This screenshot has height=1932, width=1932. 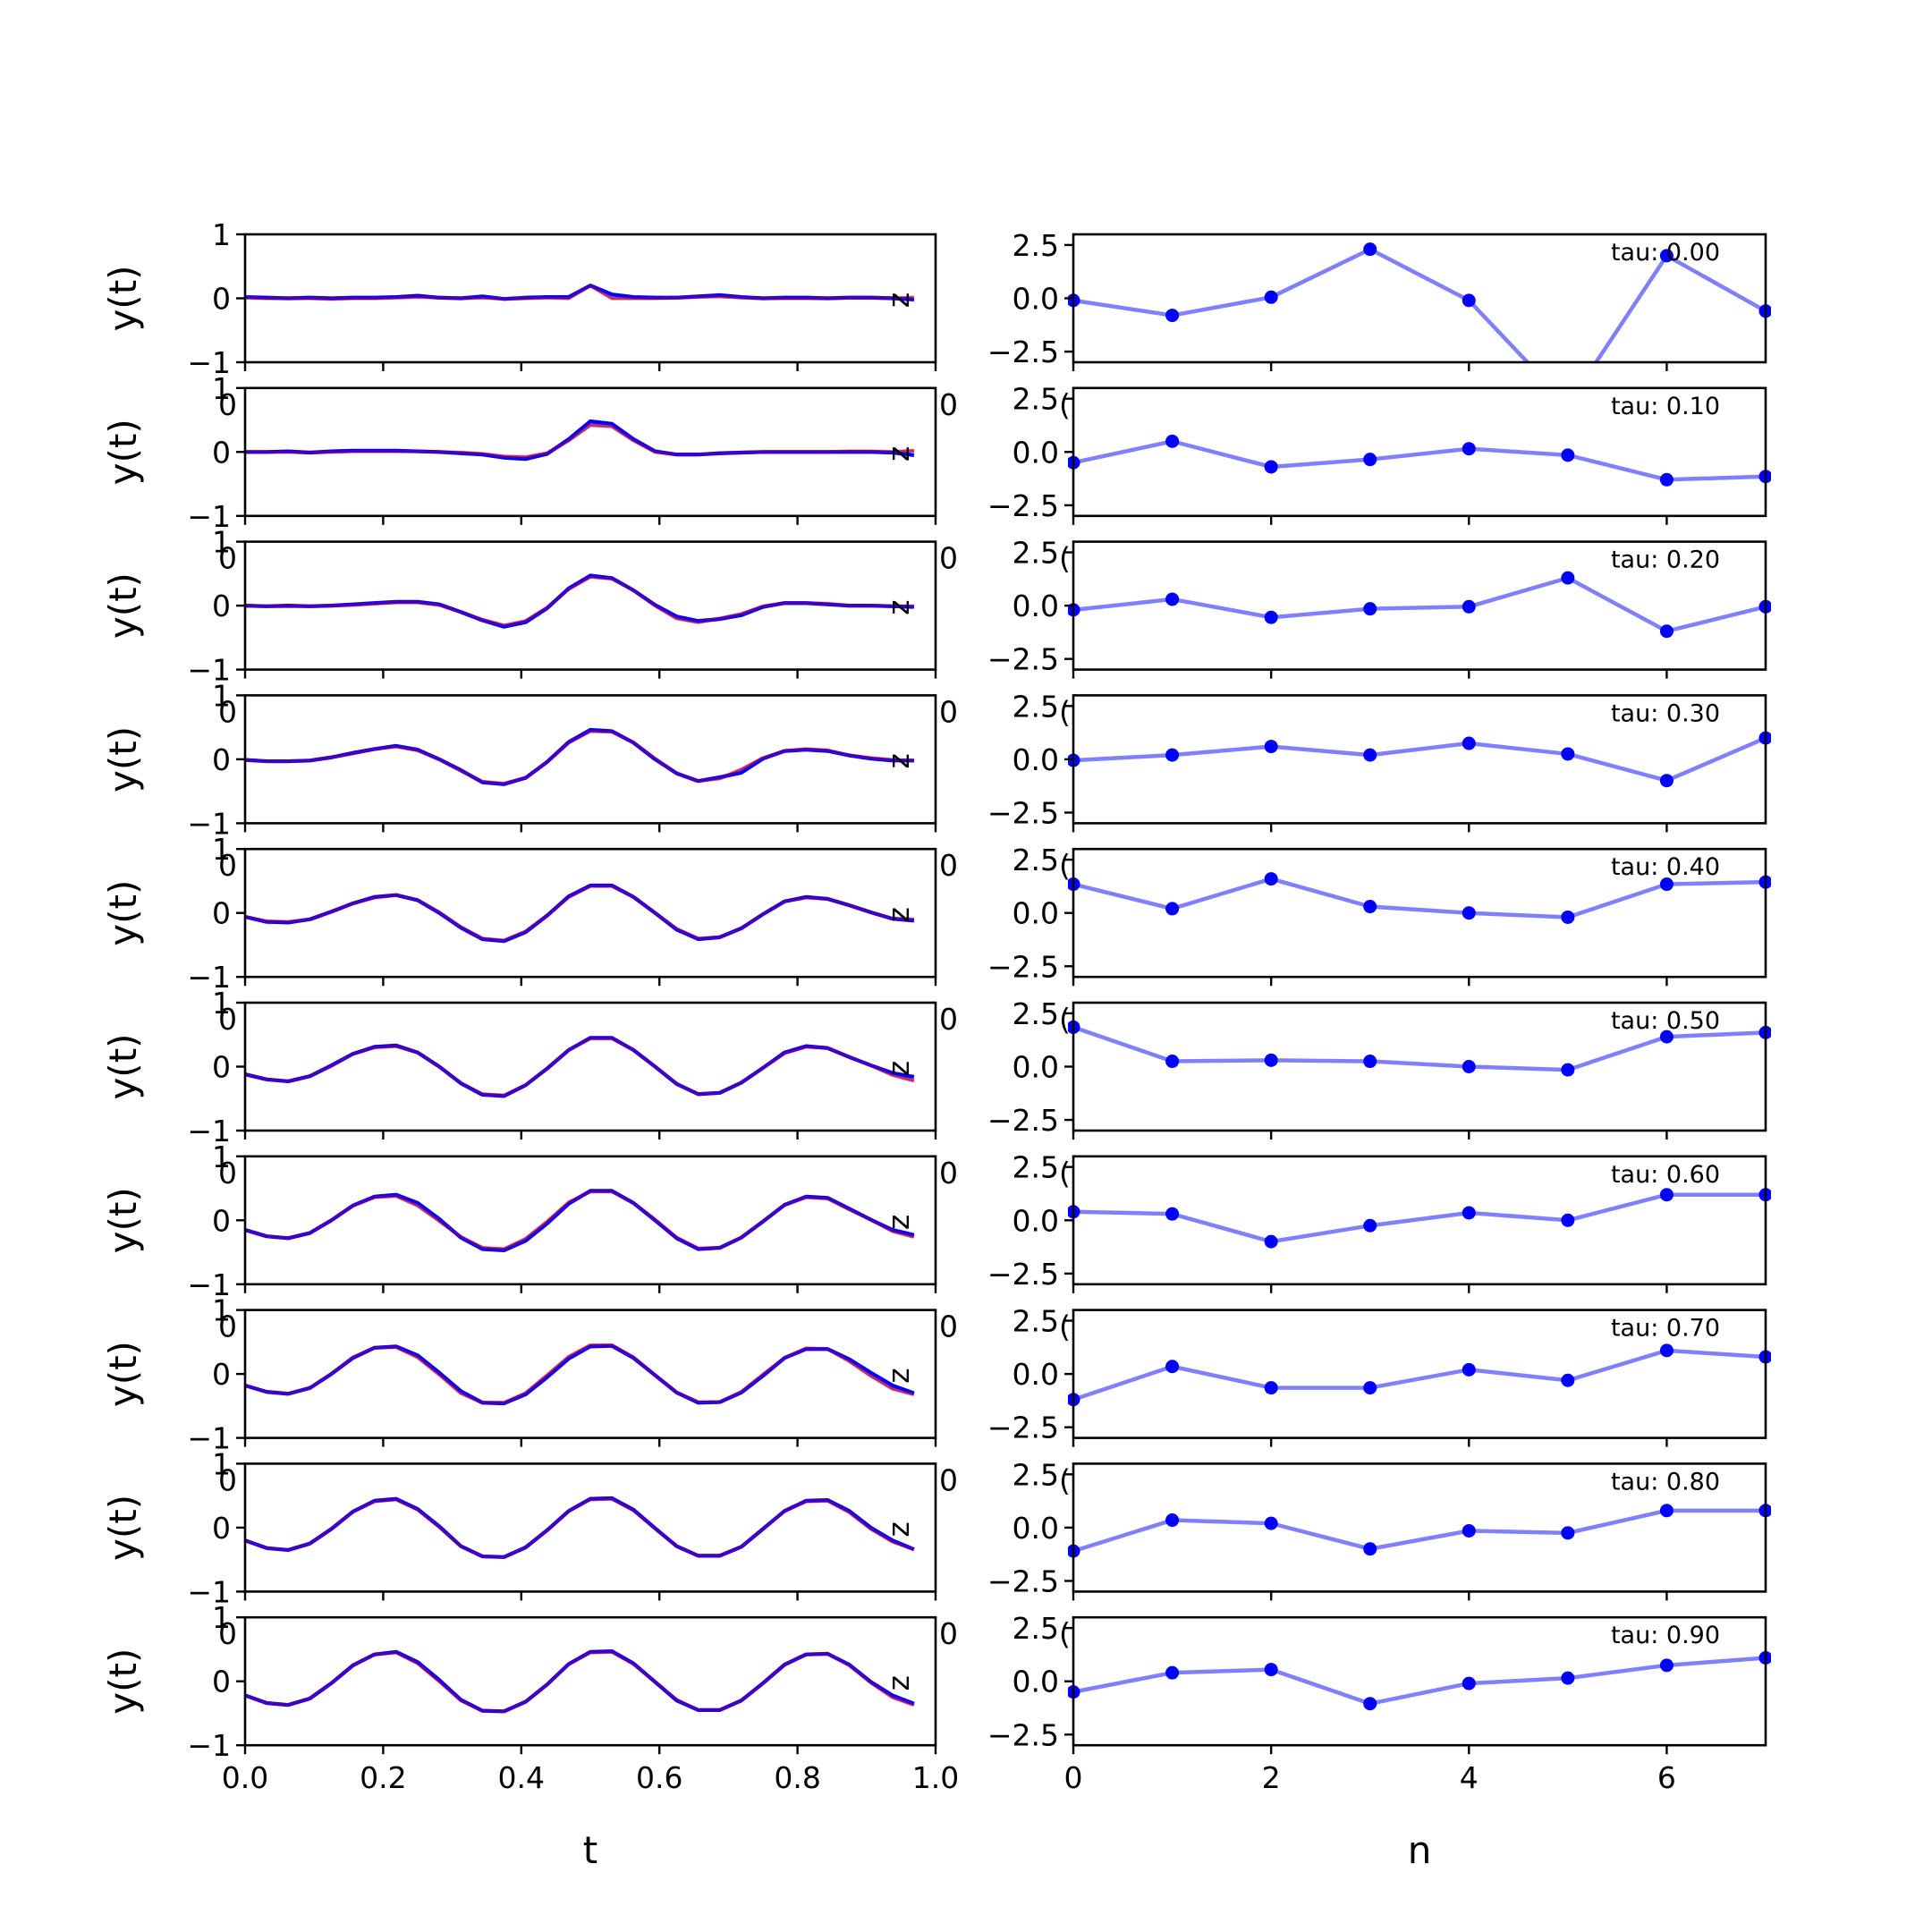 What do you see at coordinates (1666, 1777) in the screenshot?
I see `right-x-tick-label: 6` at bounding box center [1666, 1777].